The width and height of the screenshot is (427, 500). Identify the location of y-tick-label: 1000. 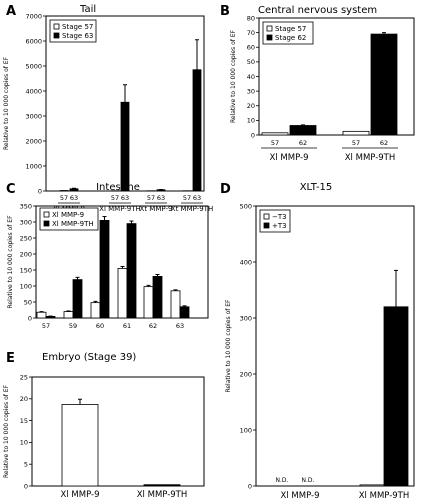
(33, 166).